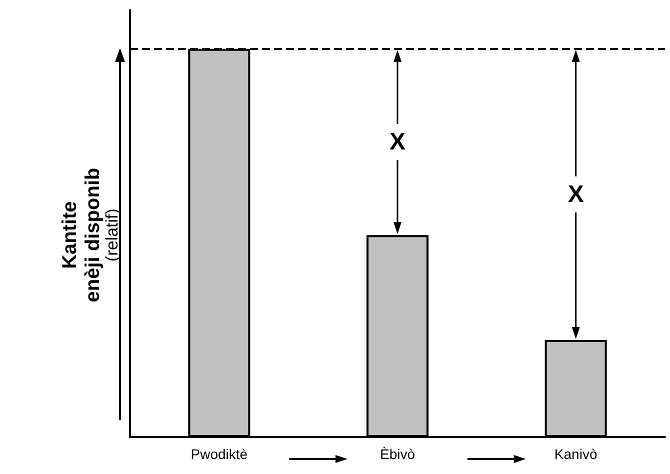 Image resolution: width=670 pixels, height=474 pixels. What do you see at coordinates (219, 454) in the screenshot?
I see `x-tick-label: Pwodiktè` at bounding box center [219, 454].